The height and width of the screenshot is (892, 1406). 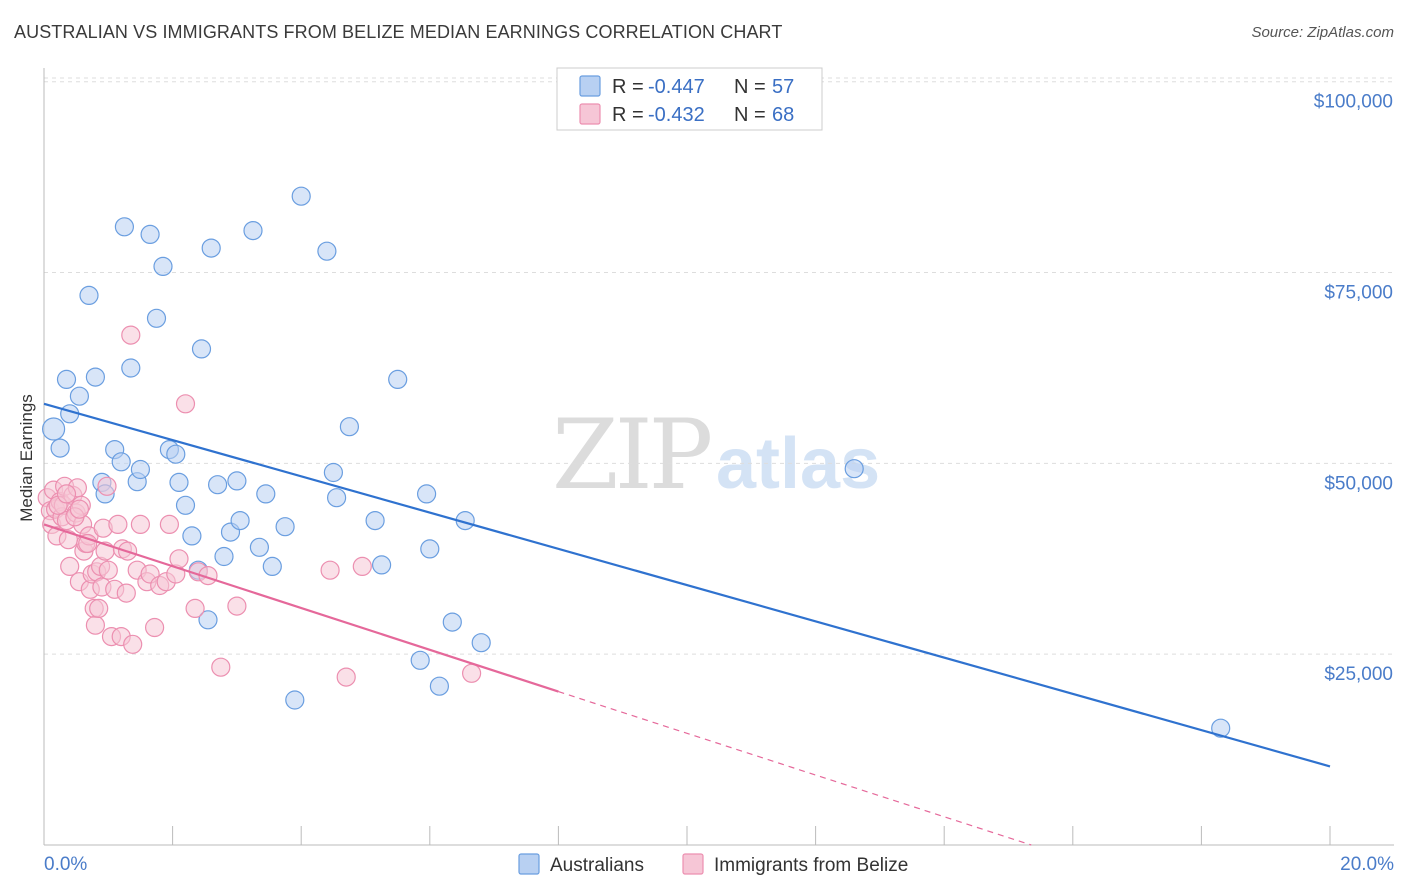 What do you see at coordinates (676, 115) in the screenshot?
I see `legend-r-value-belize: -0.432` at bounding box center [676, 115].